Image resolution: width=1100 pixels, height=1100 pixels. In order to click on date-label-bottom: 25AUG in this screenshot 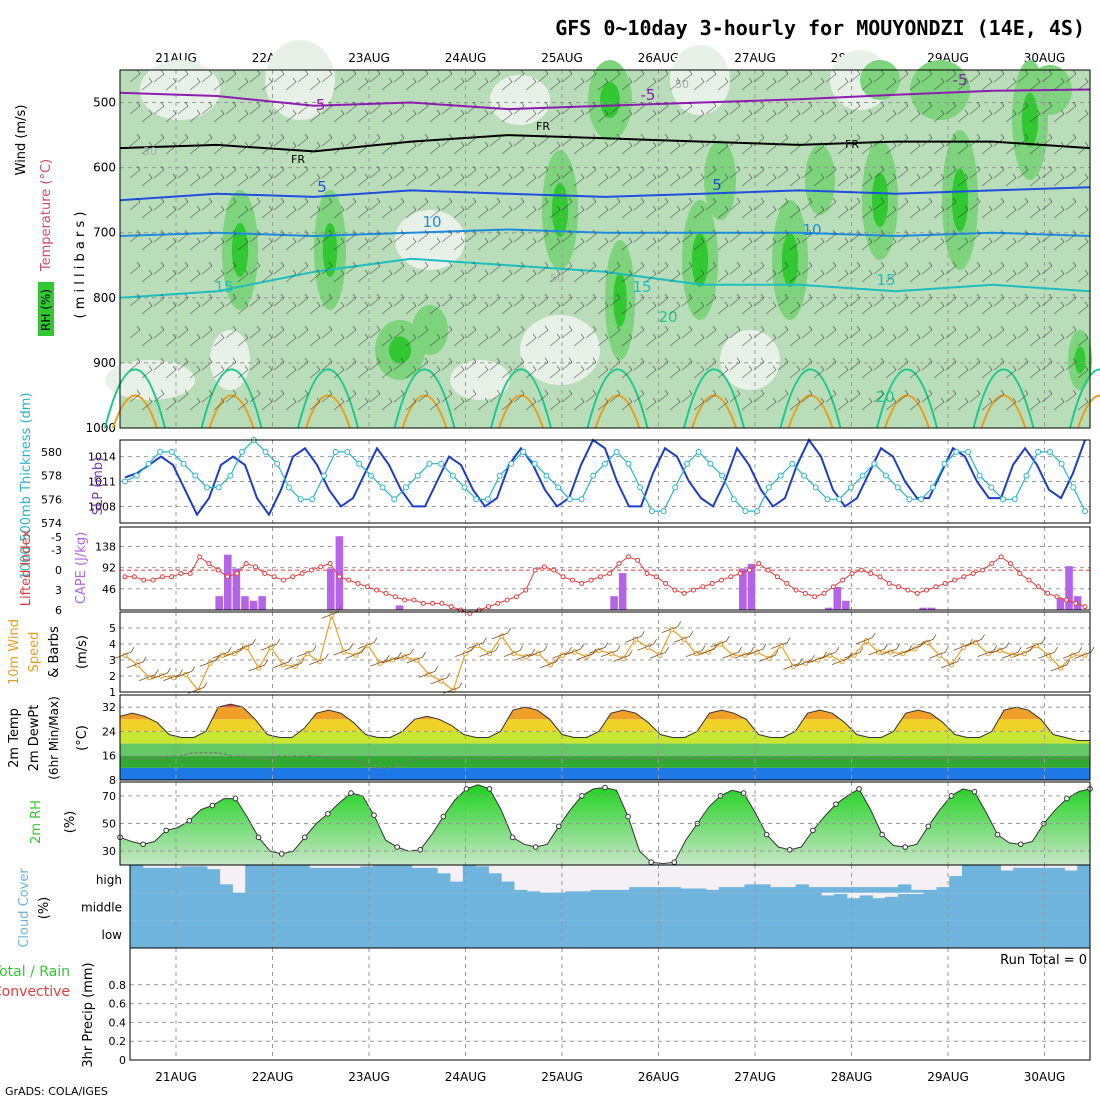, I will do `click(562, 1077)`.